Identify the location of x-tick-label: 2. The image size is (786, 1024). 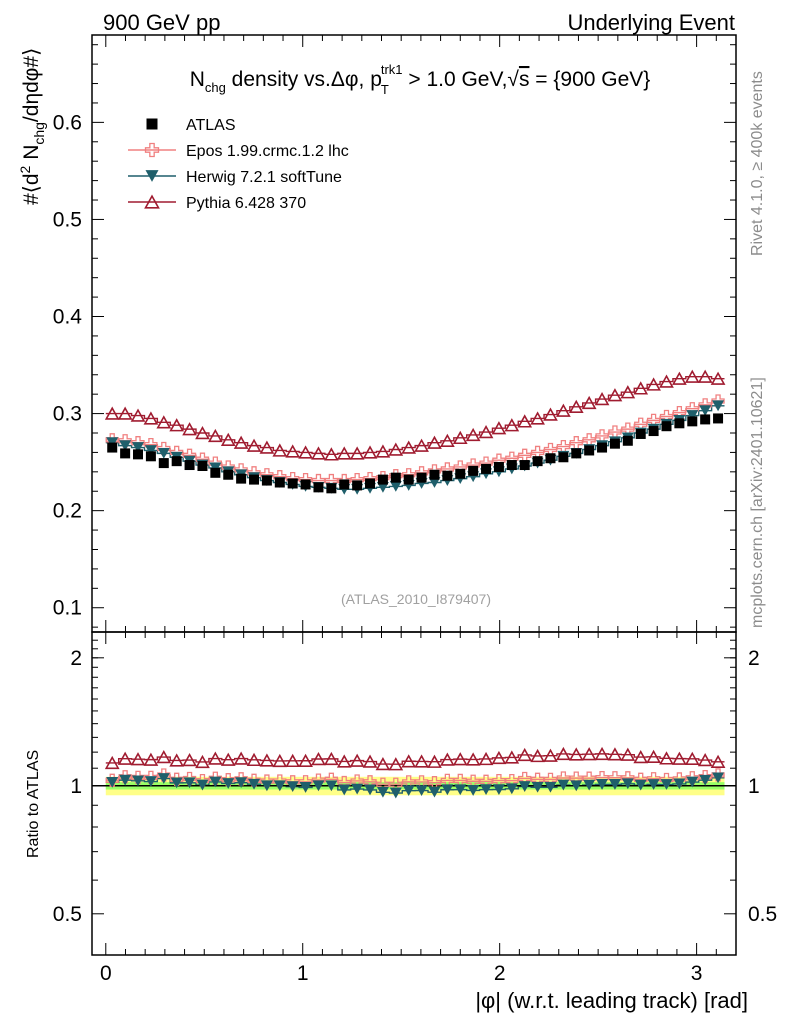
(500, 973).